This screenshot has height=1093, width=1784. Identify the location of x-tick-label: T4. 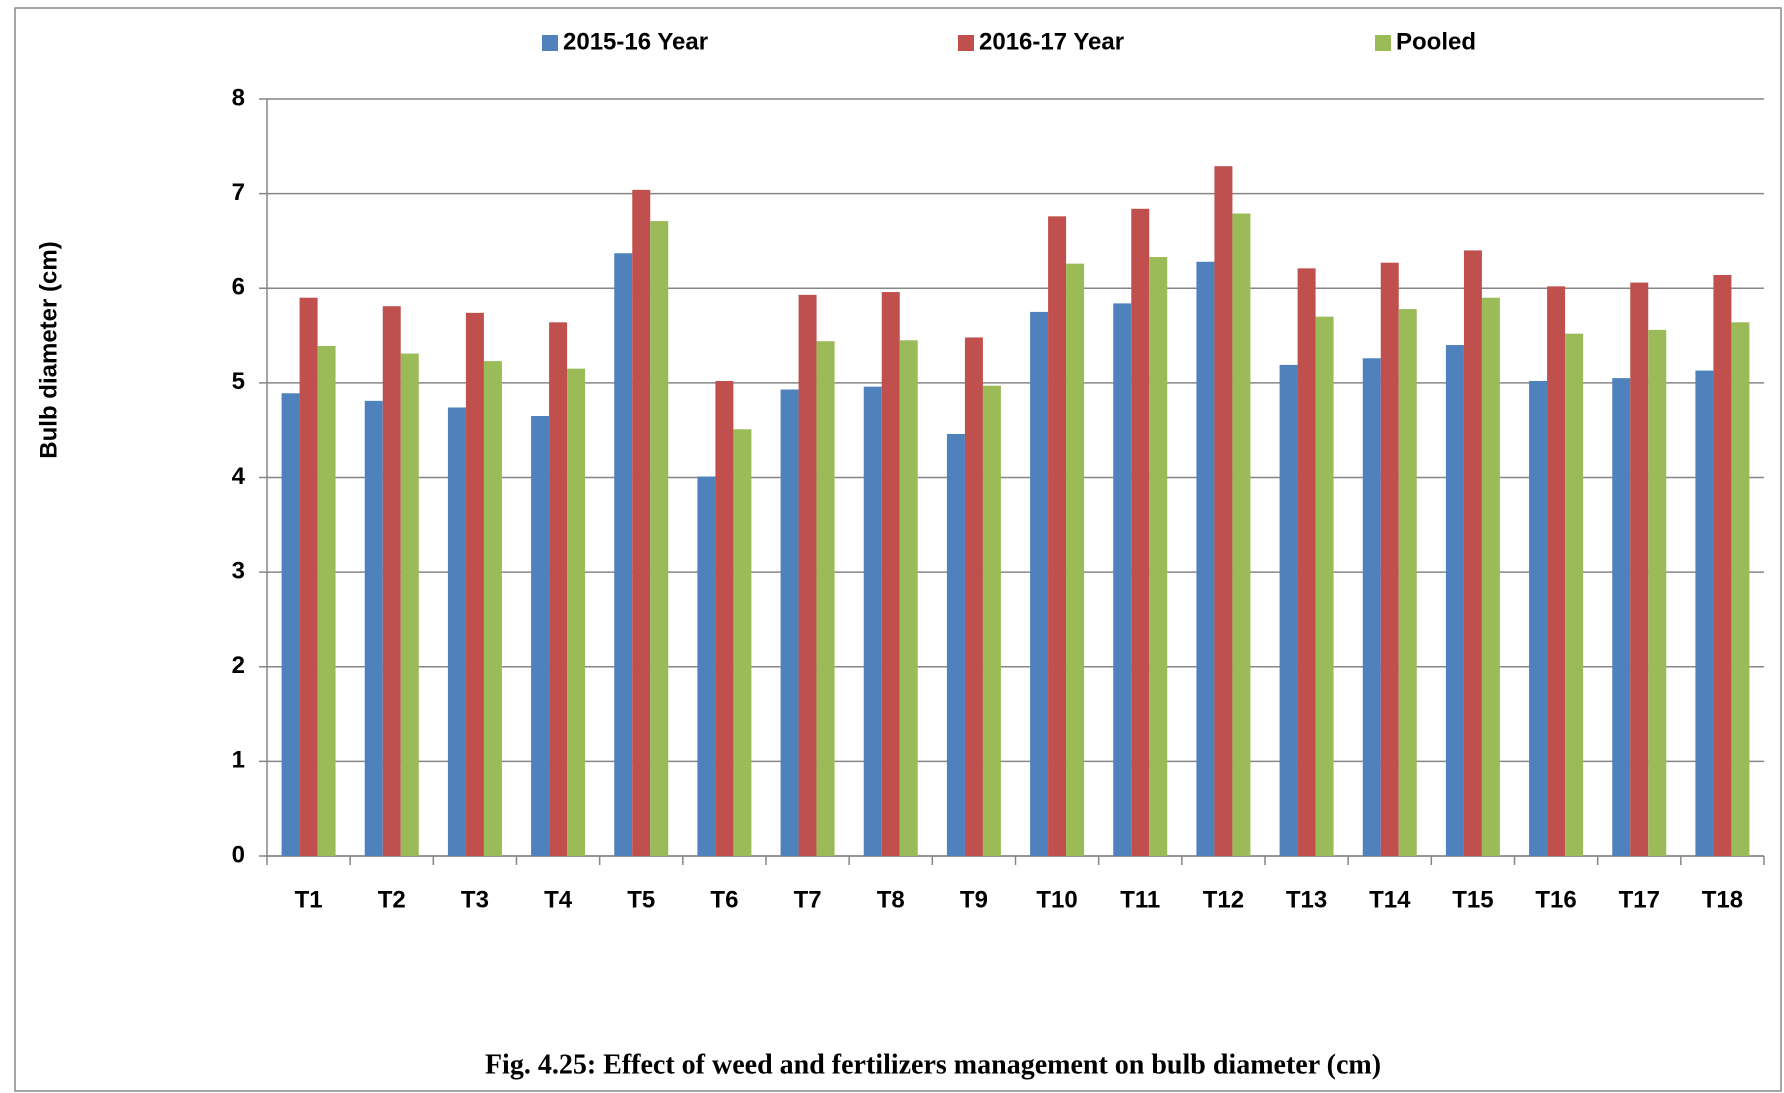
(558, 899).